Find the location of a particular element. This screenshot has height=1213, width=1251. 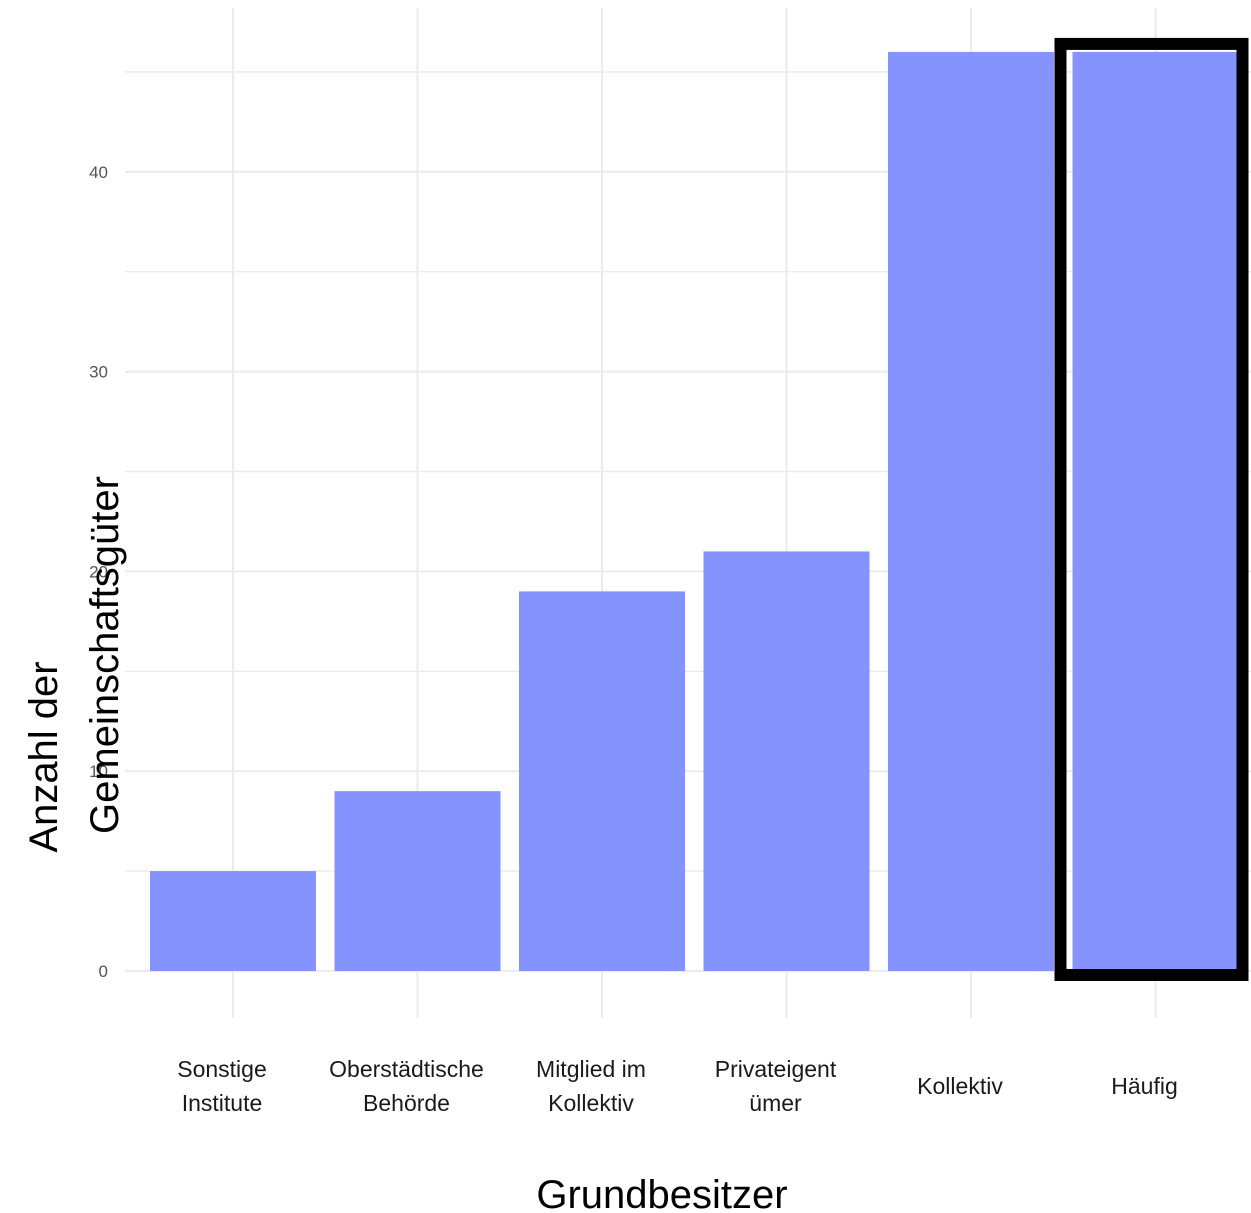

y-tick-label: 10 is located at coordinates (98, 771).